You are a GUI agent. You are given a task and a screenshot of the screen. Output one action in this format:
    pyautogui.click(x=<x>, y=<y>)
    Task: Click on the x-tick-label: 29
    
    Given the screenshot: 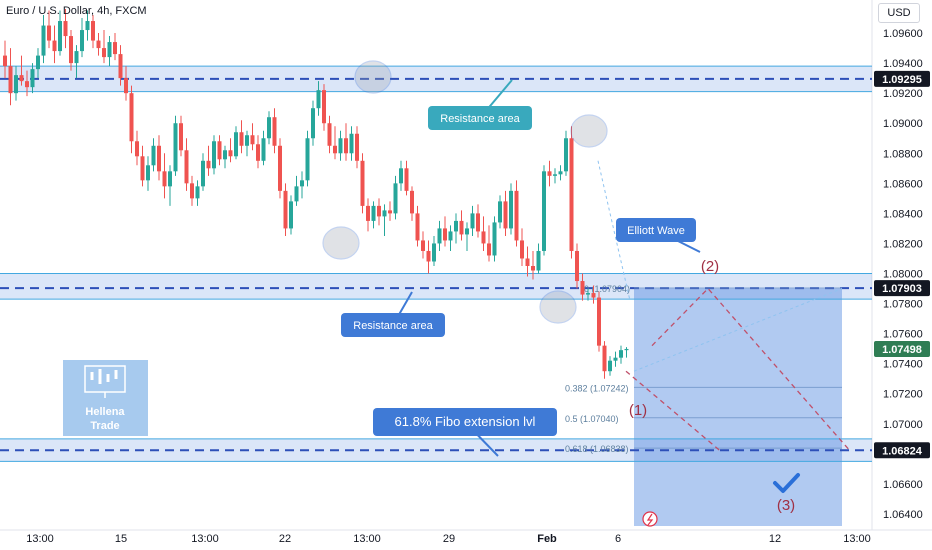 What is the action you would take?
    pyautogui.click(x=449, y=539)
    